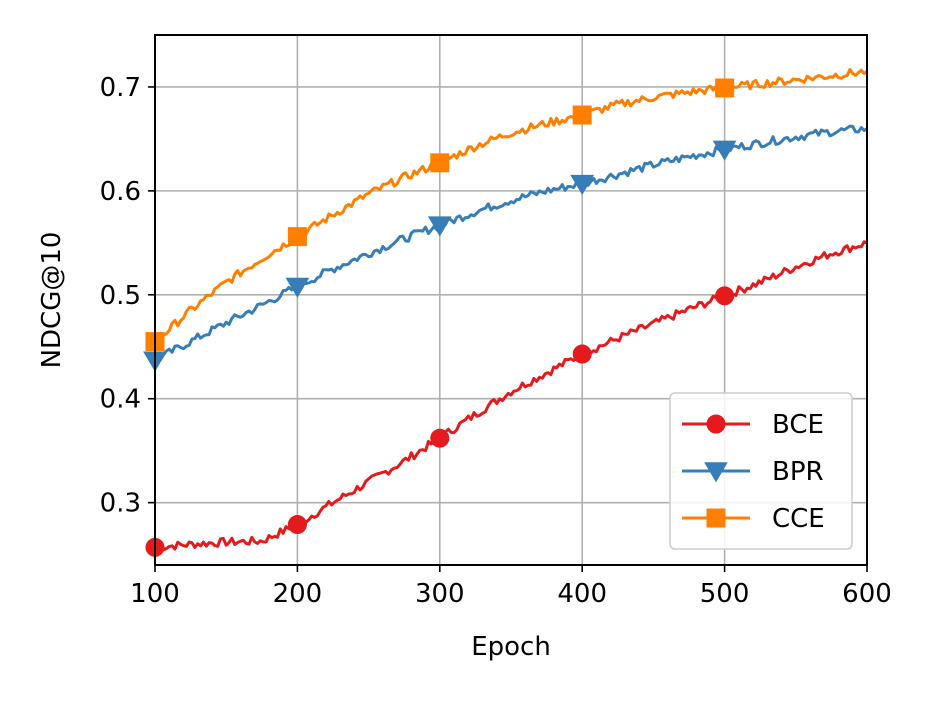  Describe the element at coordinates (120, 504) in the screenshot. I see `y-tick-label: 0.3` at that location.